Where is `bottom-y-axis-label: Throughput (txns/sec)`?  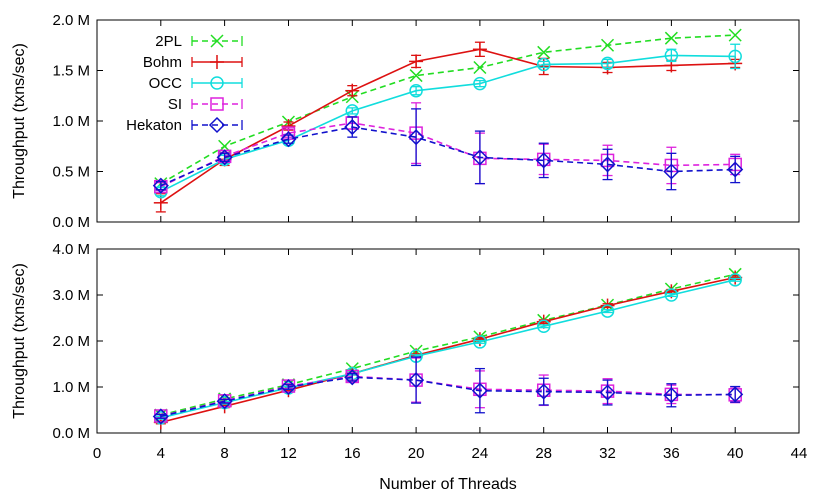 bottom-y-axis-label: Throughput (txns/sec) is located at coordinates (19, 341).